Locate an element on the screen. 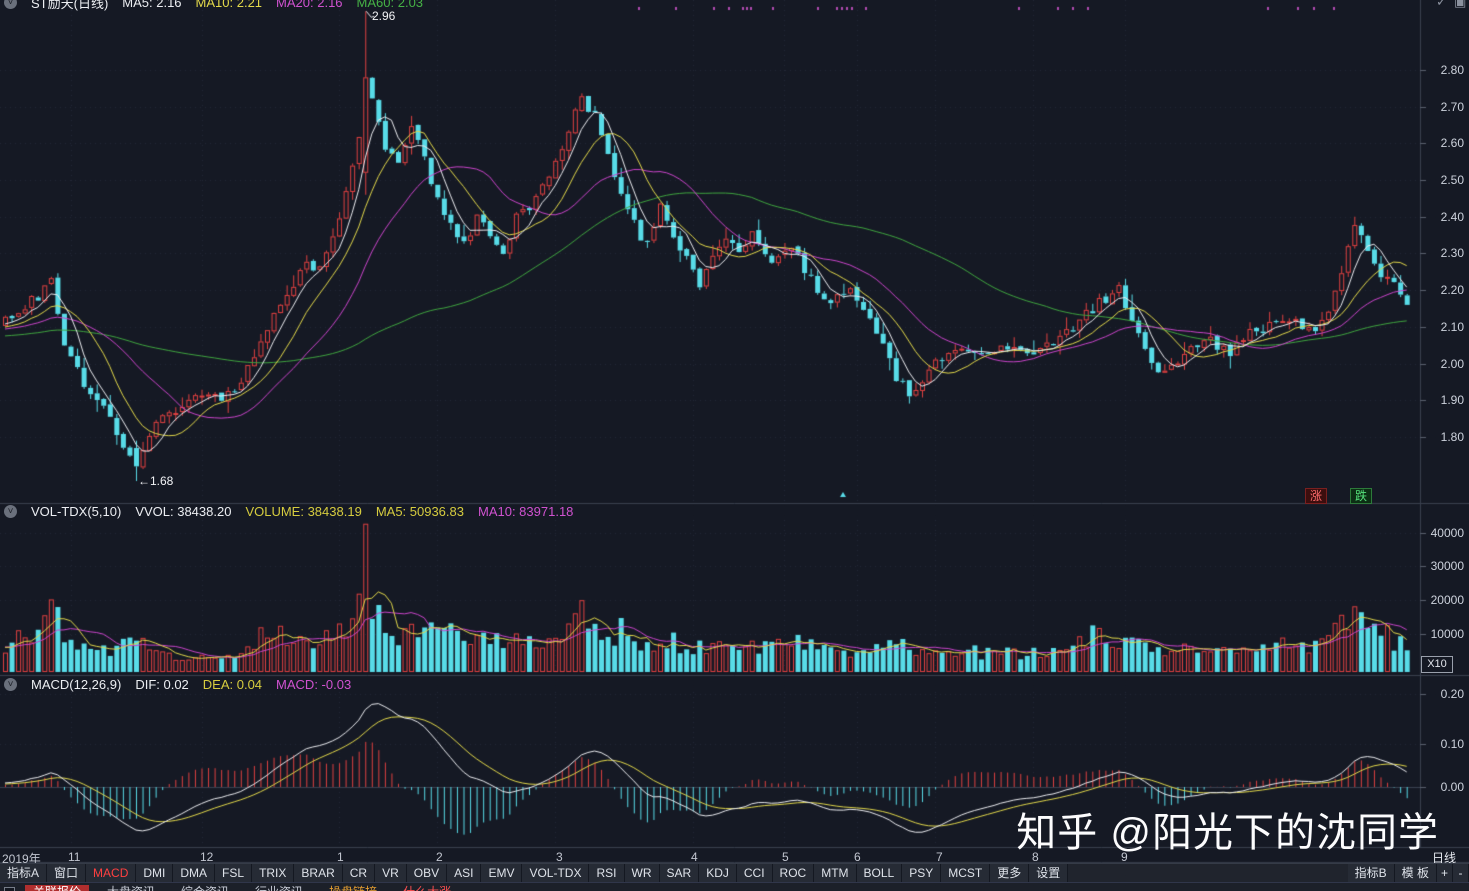  xaxis-label: 7 is located at coordinates (939, 857).